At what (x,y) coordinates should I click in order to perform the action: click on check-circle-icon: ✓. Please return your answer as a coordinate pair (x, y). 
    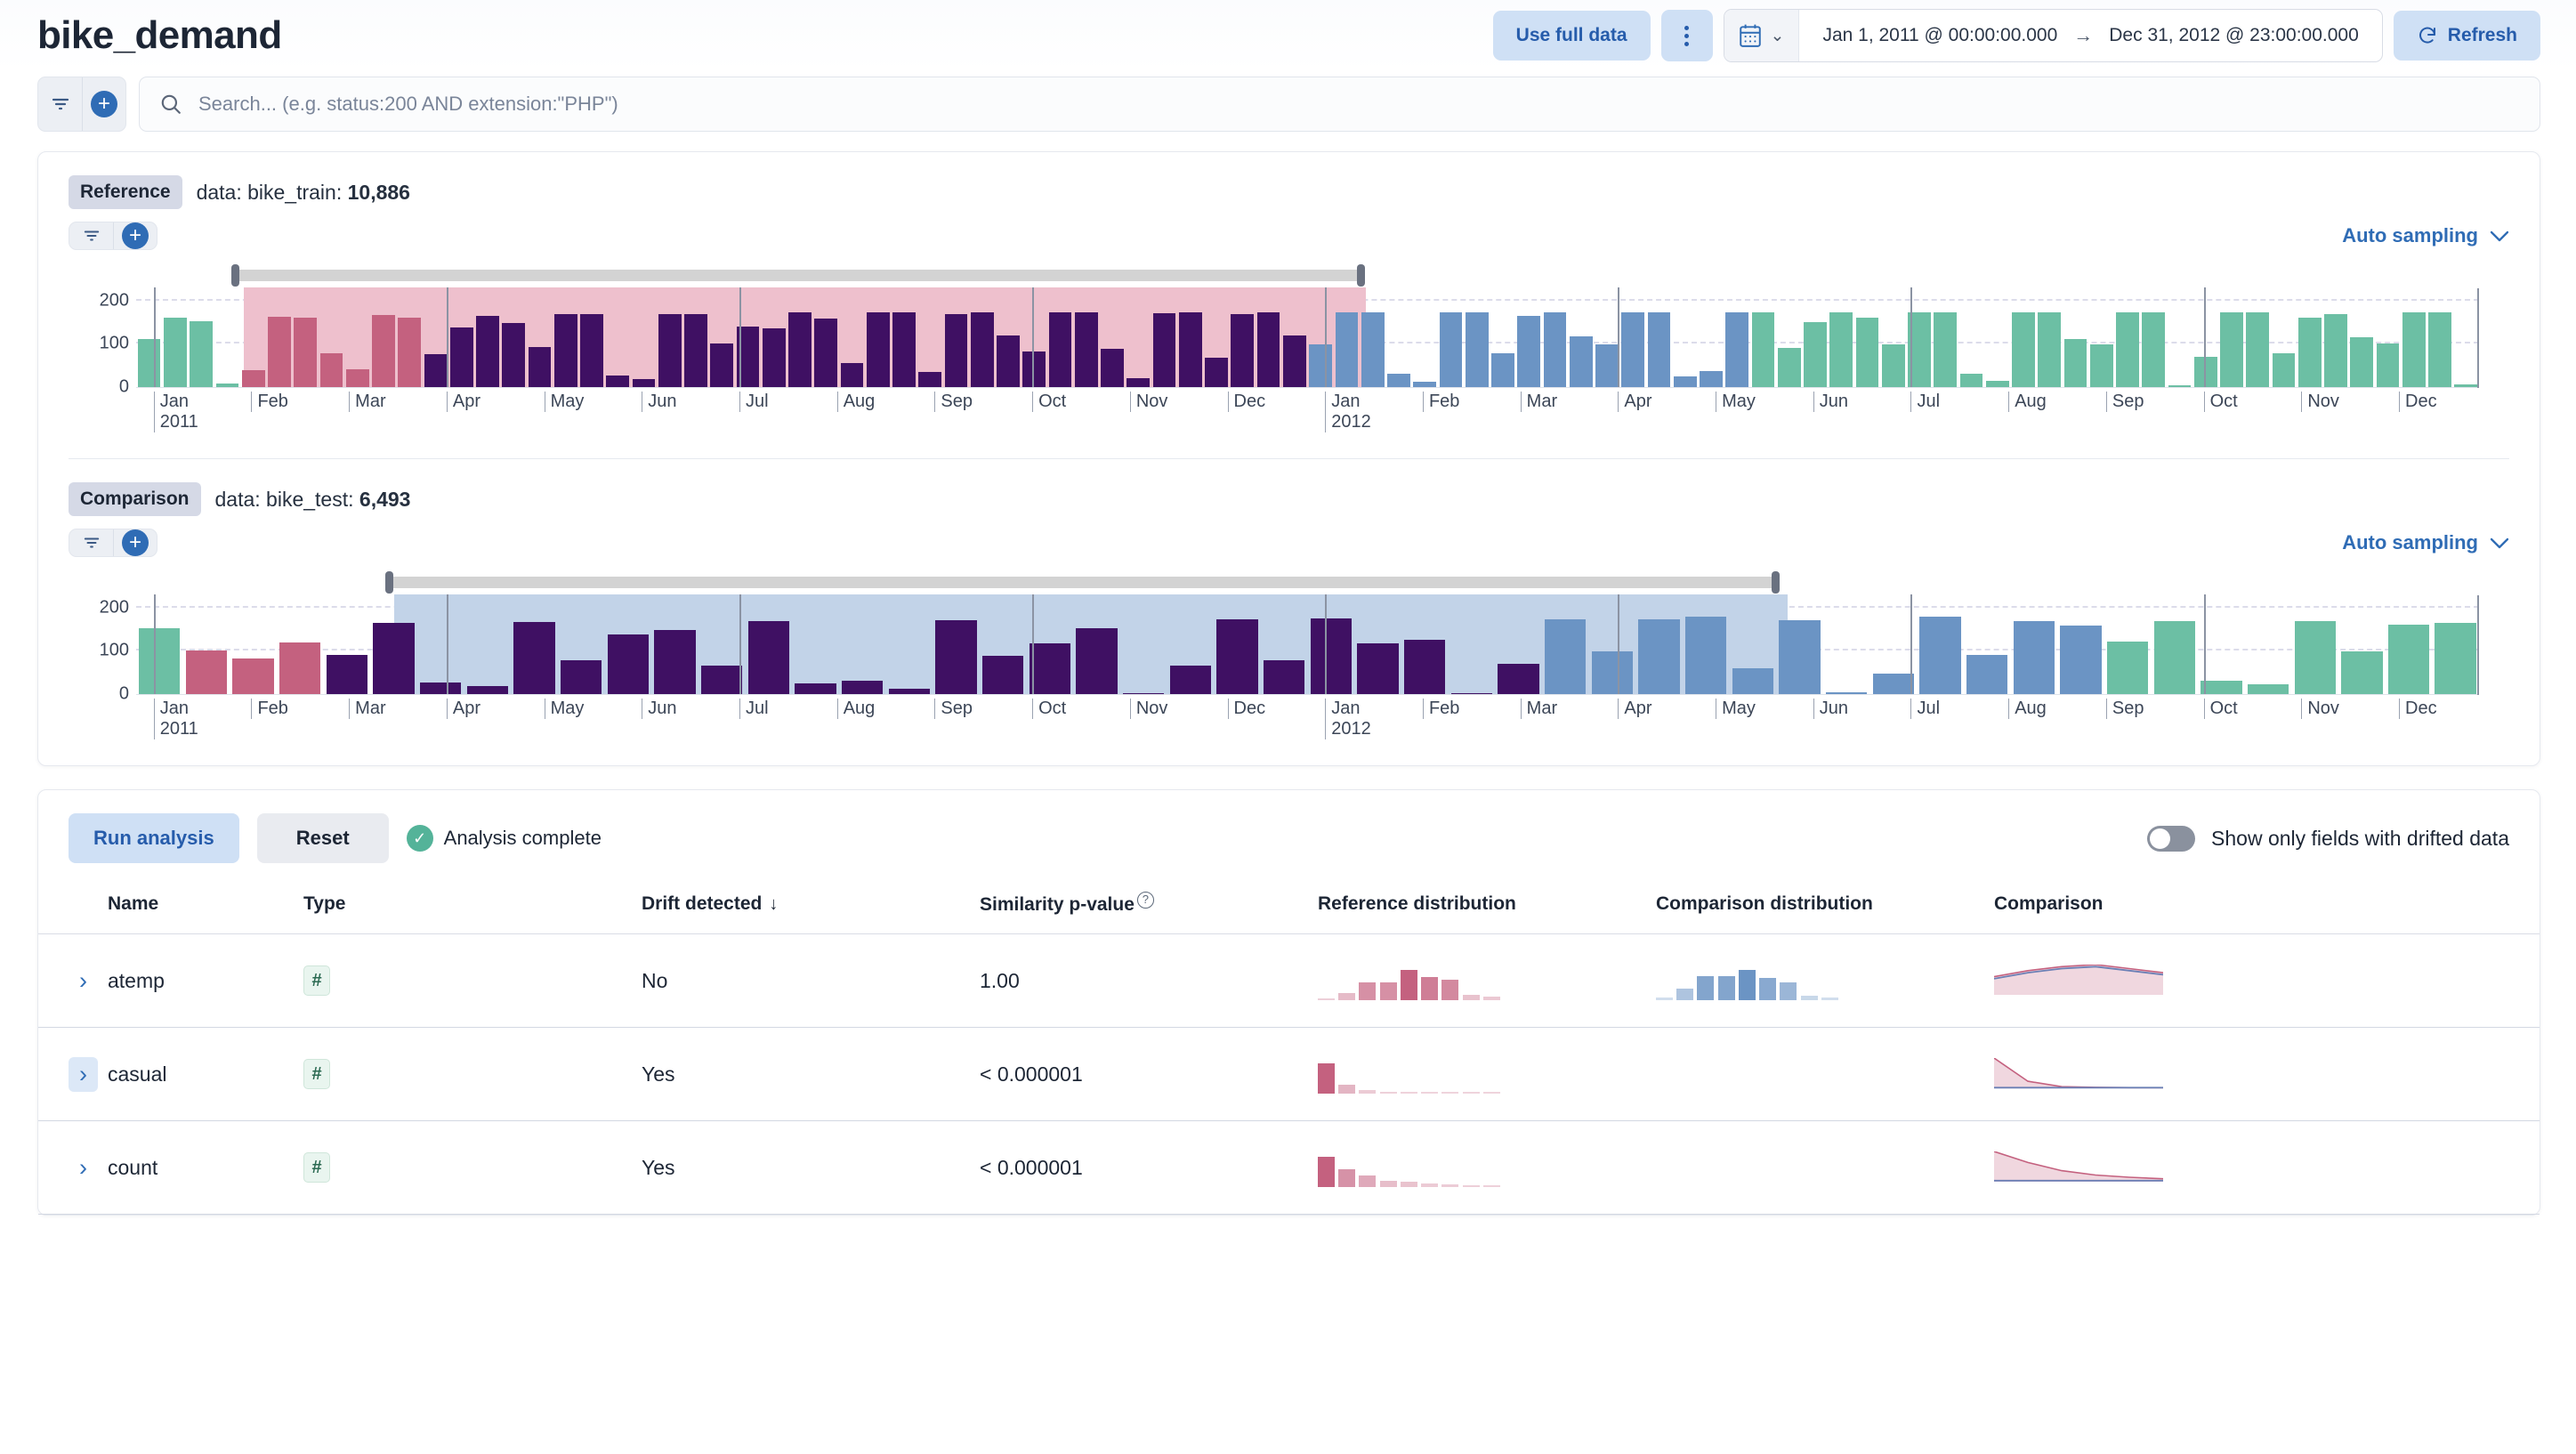
    Looking at the image, I should click on (419, 838).